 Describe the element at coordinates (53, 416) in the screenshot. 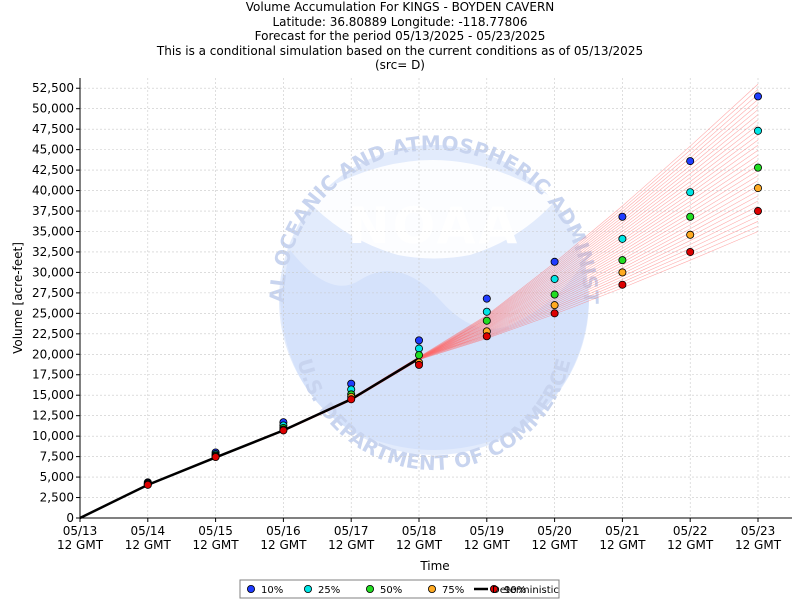

I see `y-tick-label: 12,500` at that location.